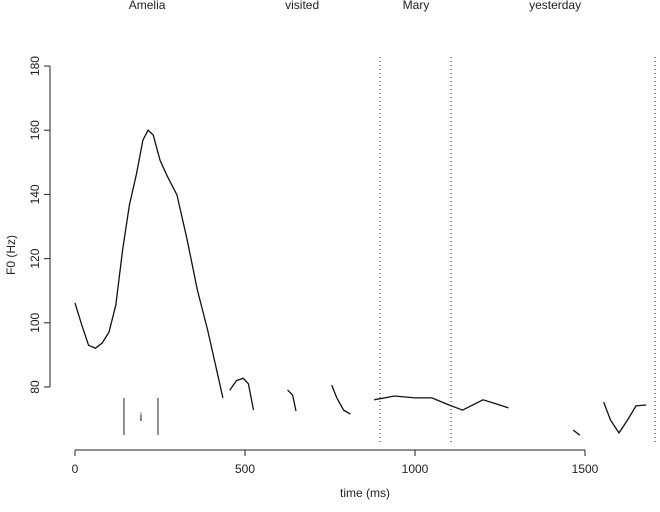  What do you see at coordinates (75, 469) in the screenshot?
I see `x-tick-label: 0` at bounding box center [75, 469].